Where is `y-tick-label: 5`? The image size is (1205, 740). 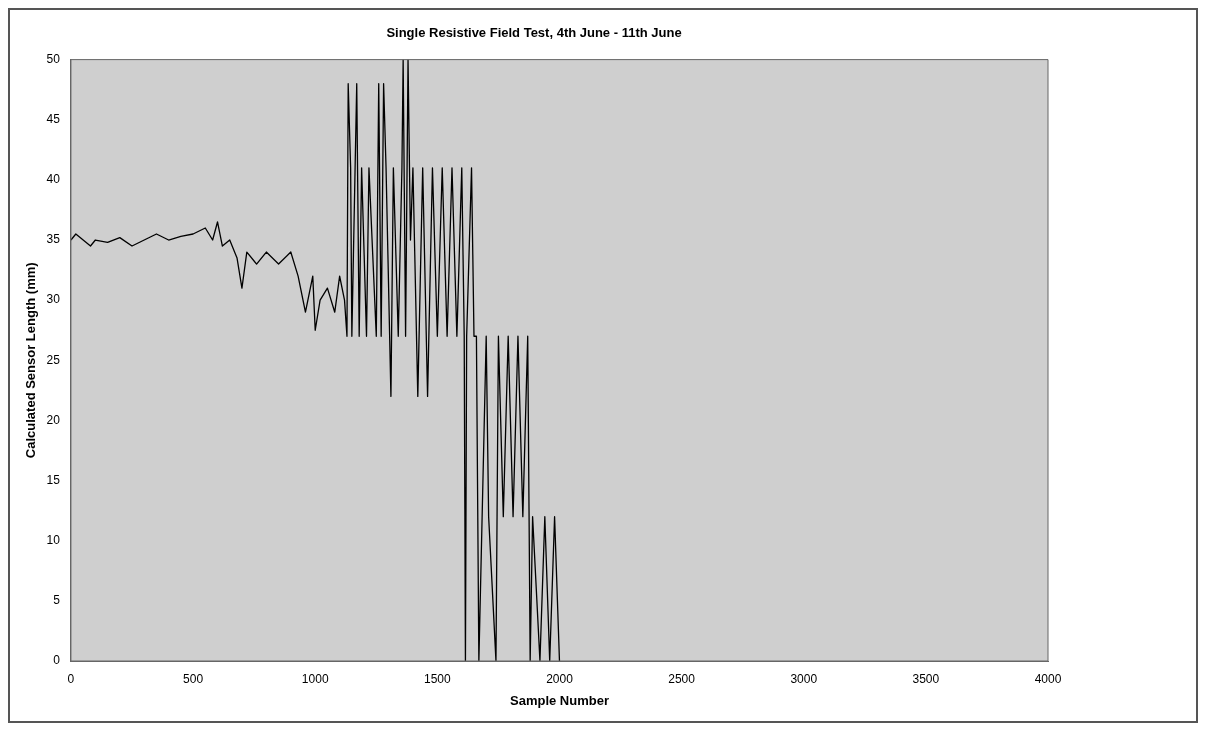 y-tick-label: 5 is located at coordinates (57, 600).